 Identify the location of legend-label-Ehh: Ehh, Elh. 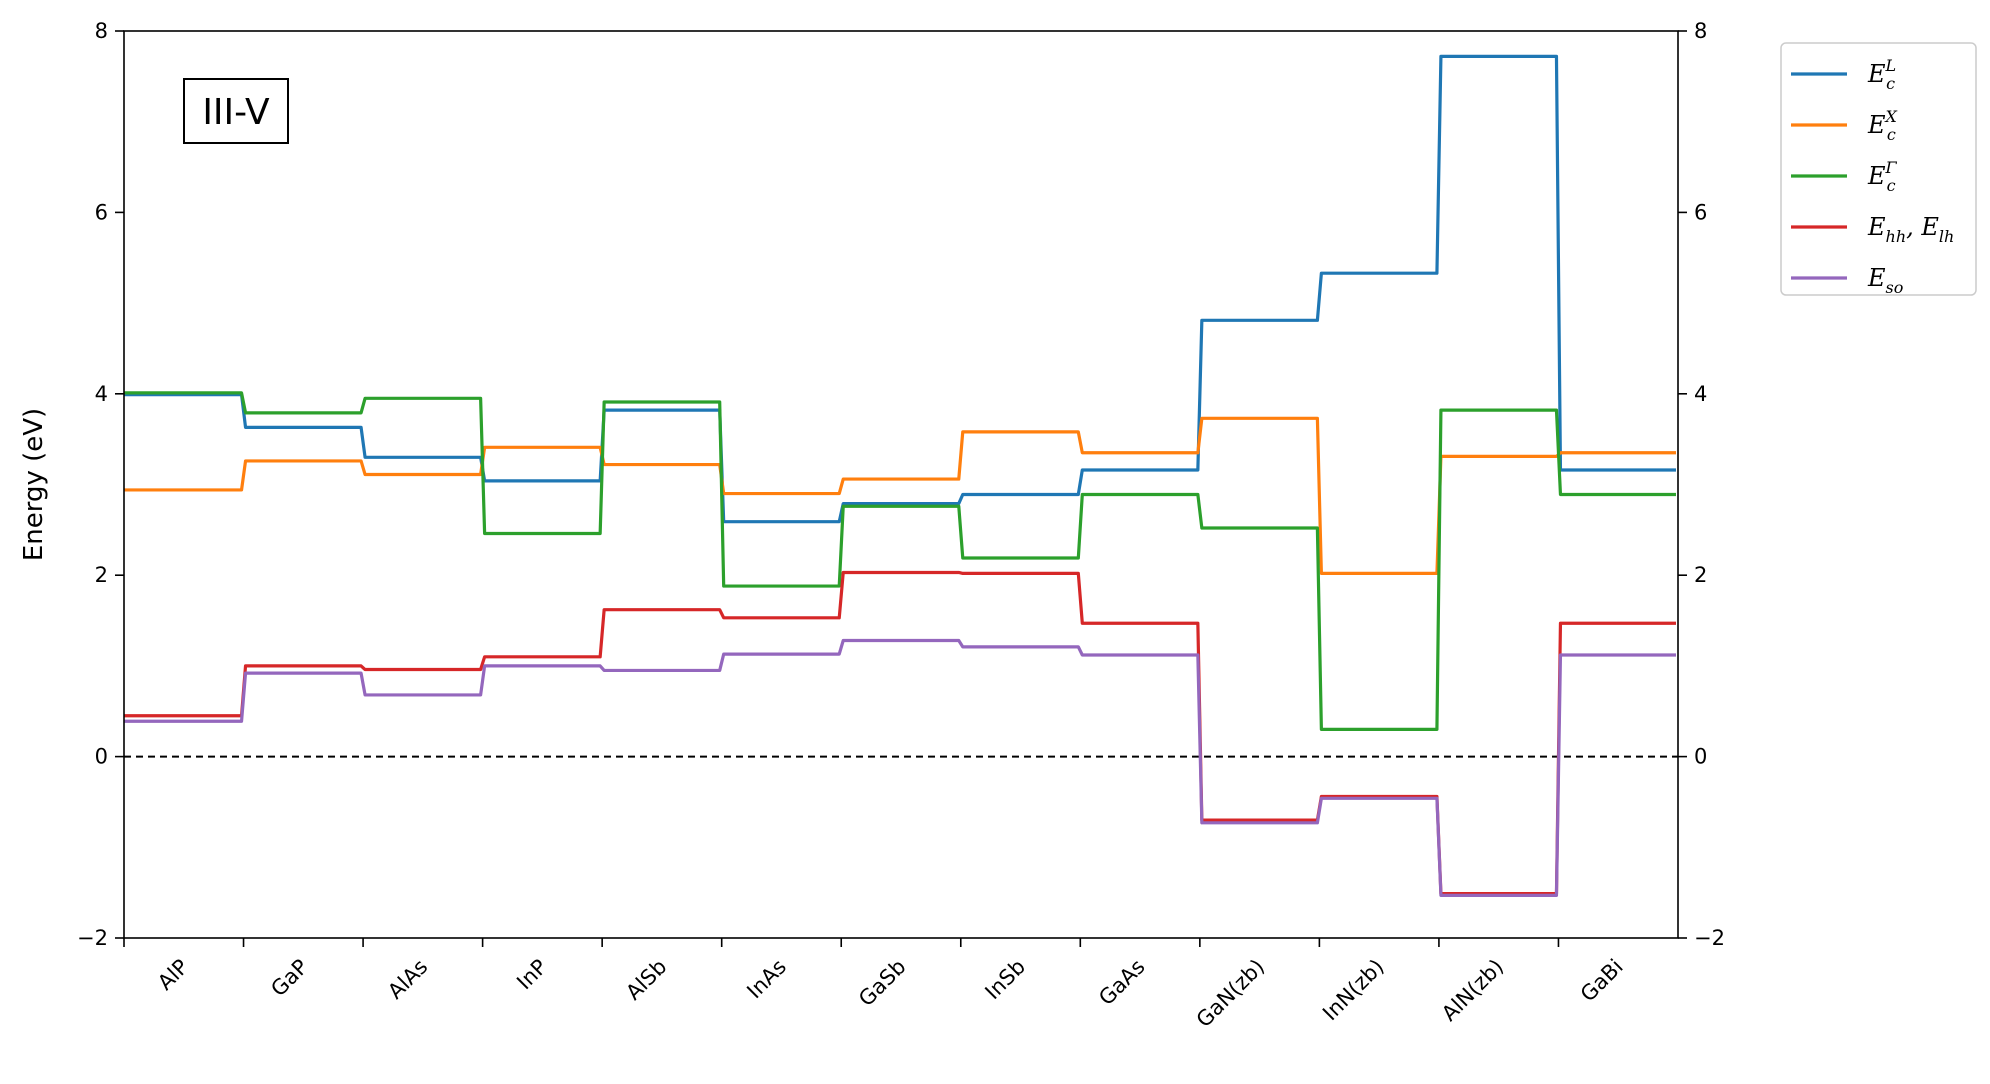
(1910, 229).